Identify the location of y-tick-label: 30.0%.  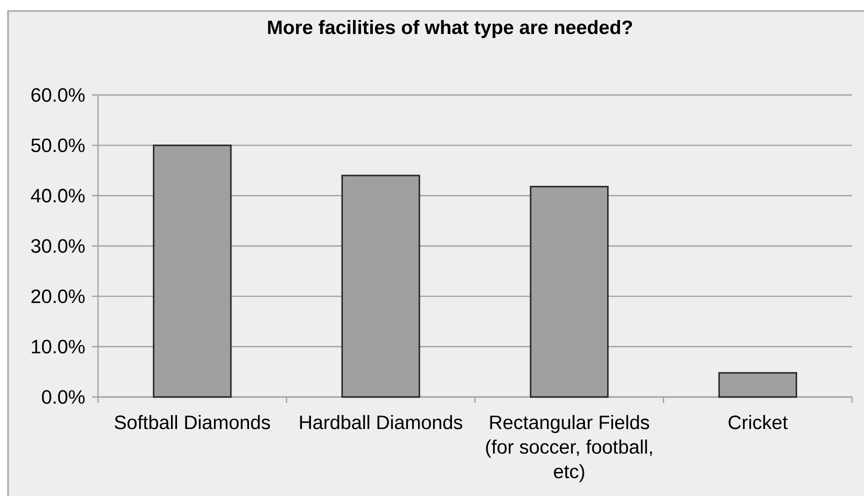
(58, 246).